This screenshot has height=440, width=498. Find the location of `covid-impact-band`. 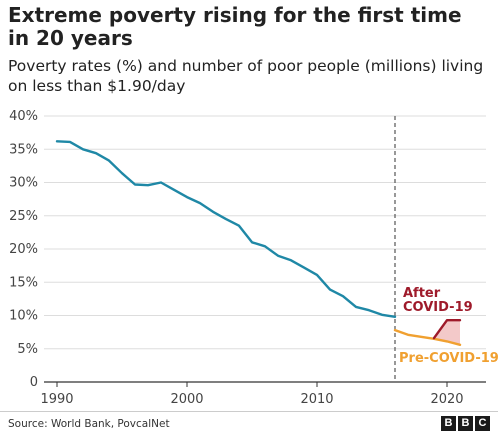

covid-impact-band is located at coordinates (447, 332).